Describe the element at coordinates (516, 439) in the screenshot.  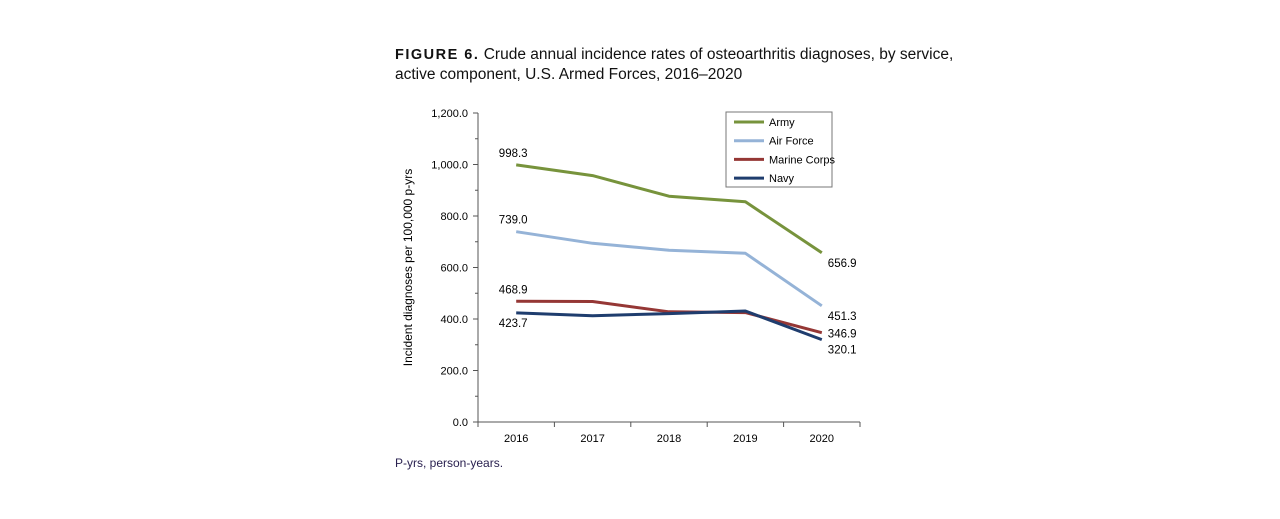
I see `x-tick-label: 2016` at that location.